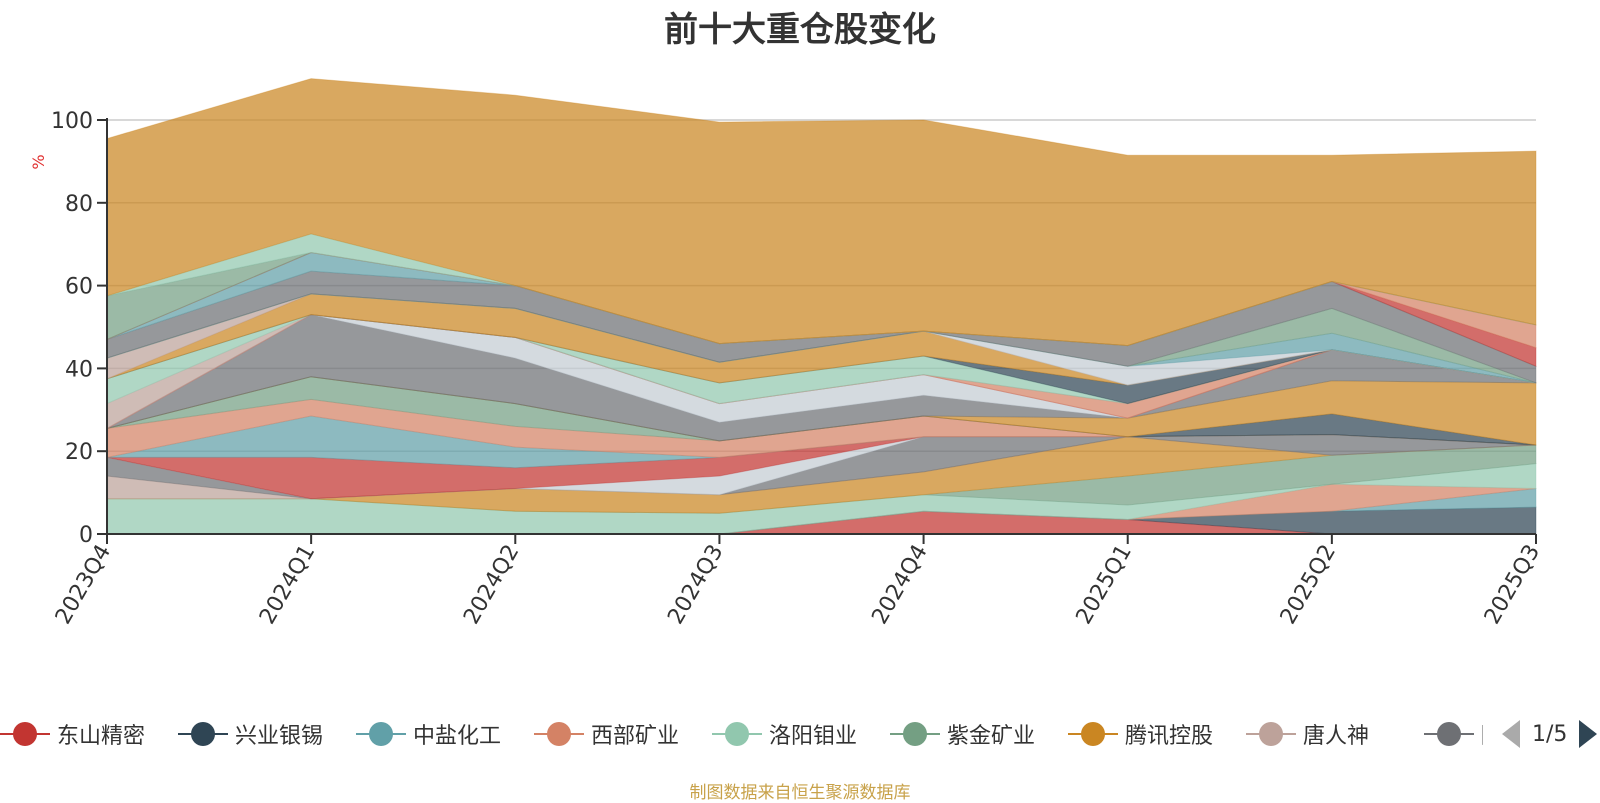  Describe the element at coordinates (287, 585) in the screenshot. I see `x-tick-label: 2024Q1` at that location.